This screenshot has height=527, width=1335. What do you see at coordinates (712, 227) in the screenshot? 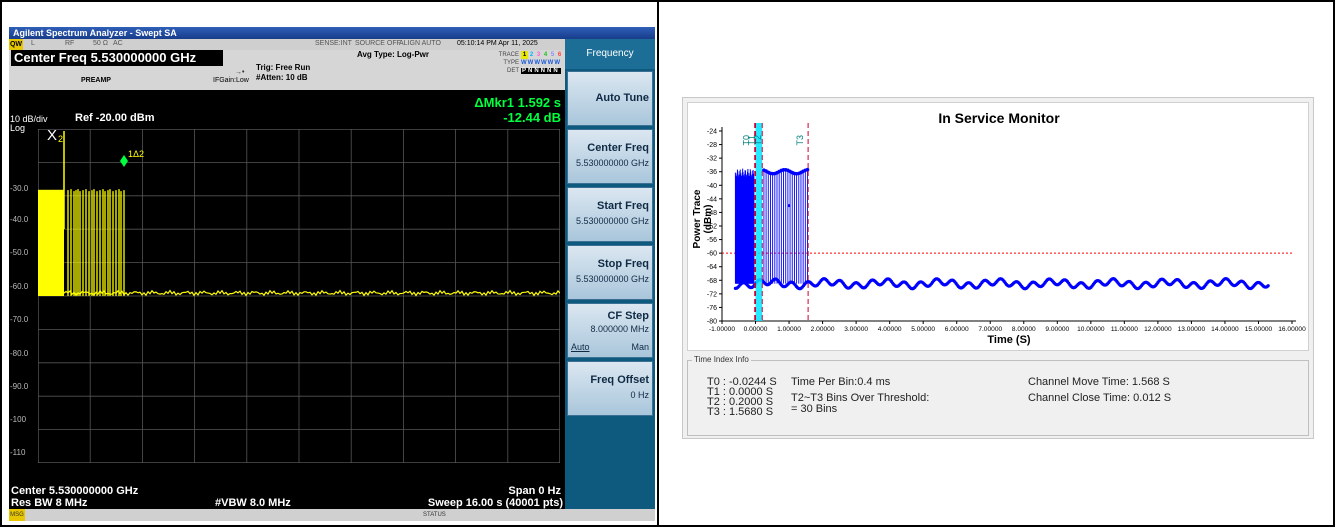
I see `ism-y-tick-label: -52` at bounding box center [712, 227].